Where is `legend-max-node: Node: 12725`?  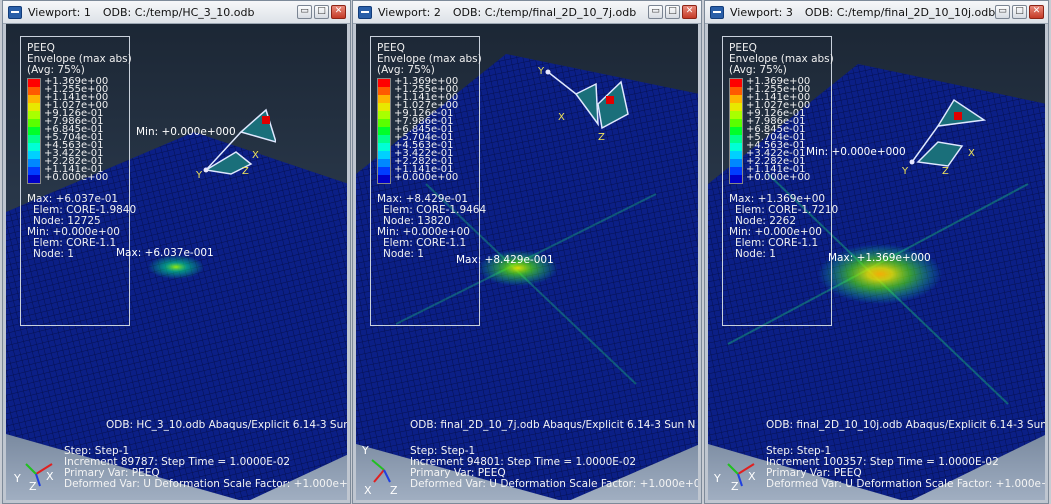 legend-max-node: Node: 12725 is located at coordinates (67, 221).